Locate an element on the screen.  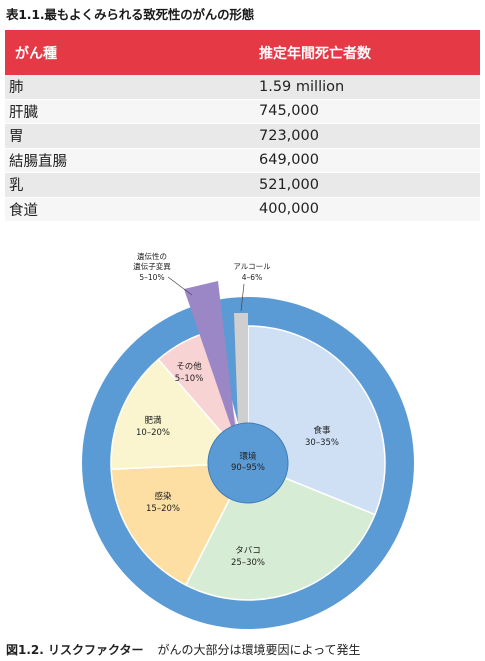
cell-cancer-type: 食道 is located at coordinates (132, 209).